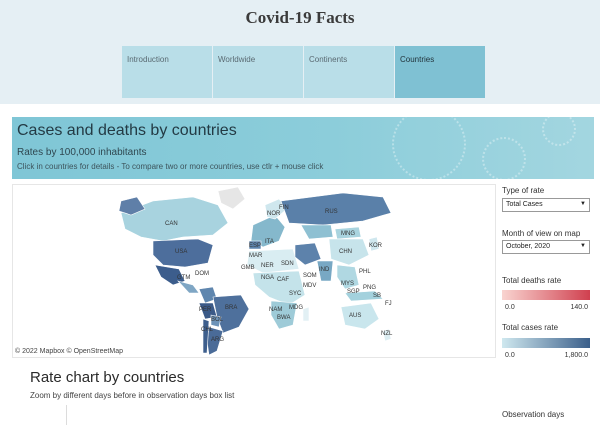 This screenshot has height=425, width=600. Describe the element at coordinates (269, 242) in the screenshot. I see `map-label: ITA` at that location.